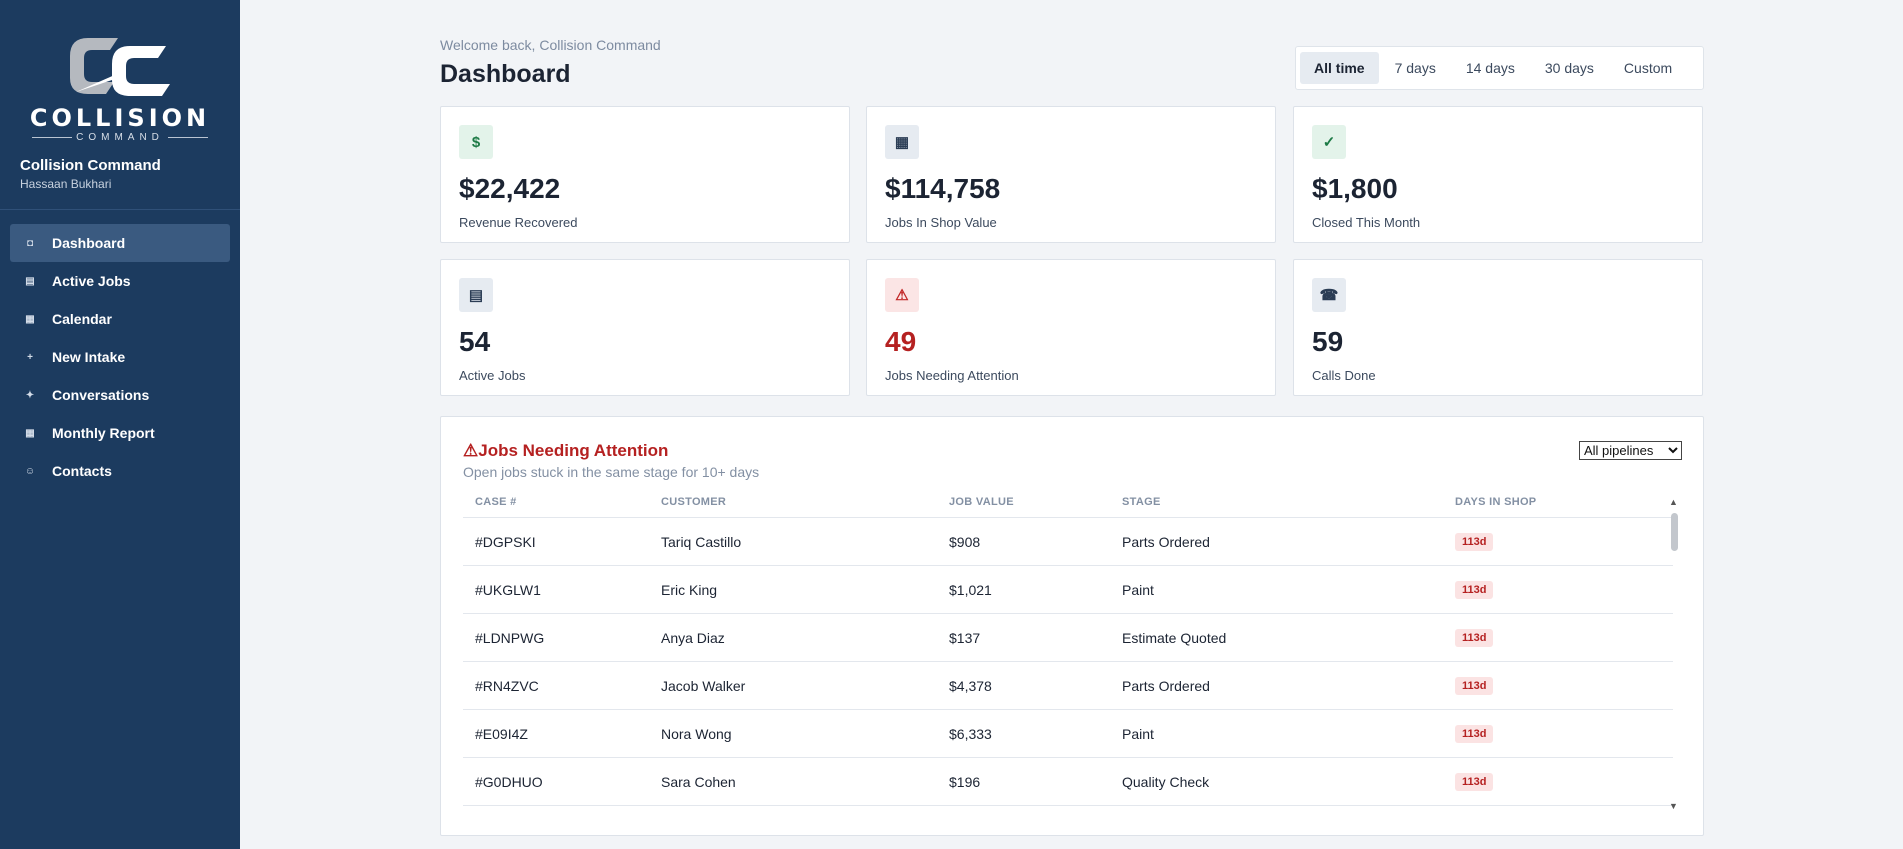 Image resolution: width=1903 pixels, height=849 pixels. What do you see at coordinates (1674, 532) in the screenshot?
I see `scrollbar-thumb` at bounding box center [1674, 532].